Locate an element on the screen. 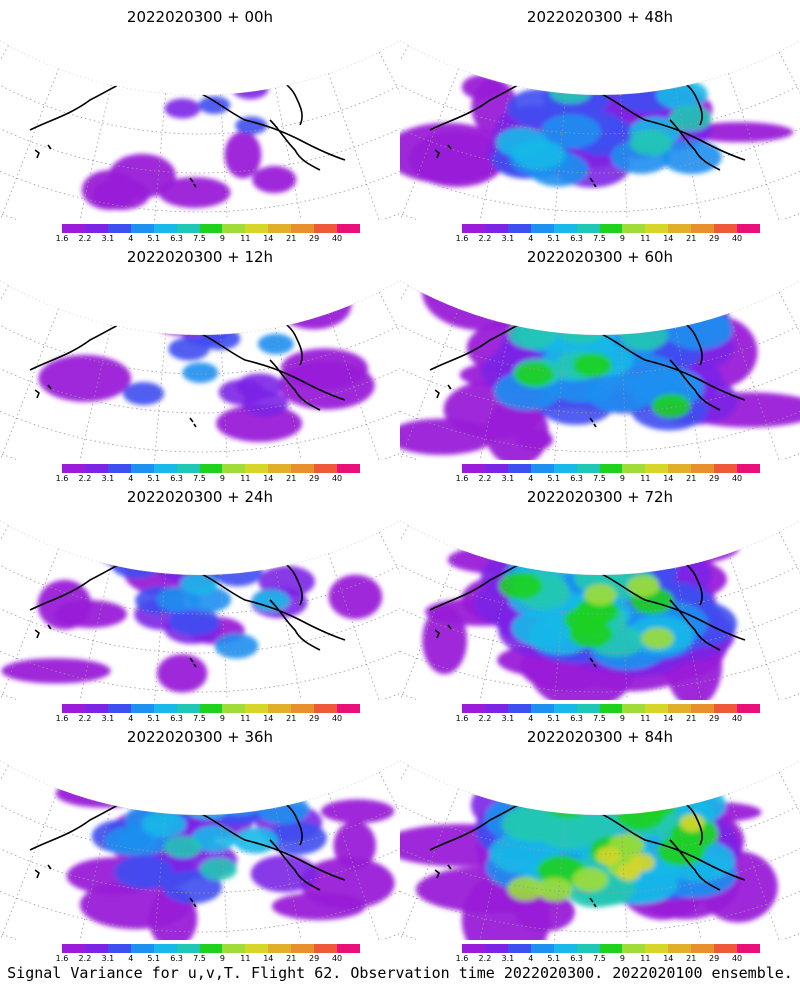  panel-title: 2022020300 + 00h is located at coordinates (200, 17).